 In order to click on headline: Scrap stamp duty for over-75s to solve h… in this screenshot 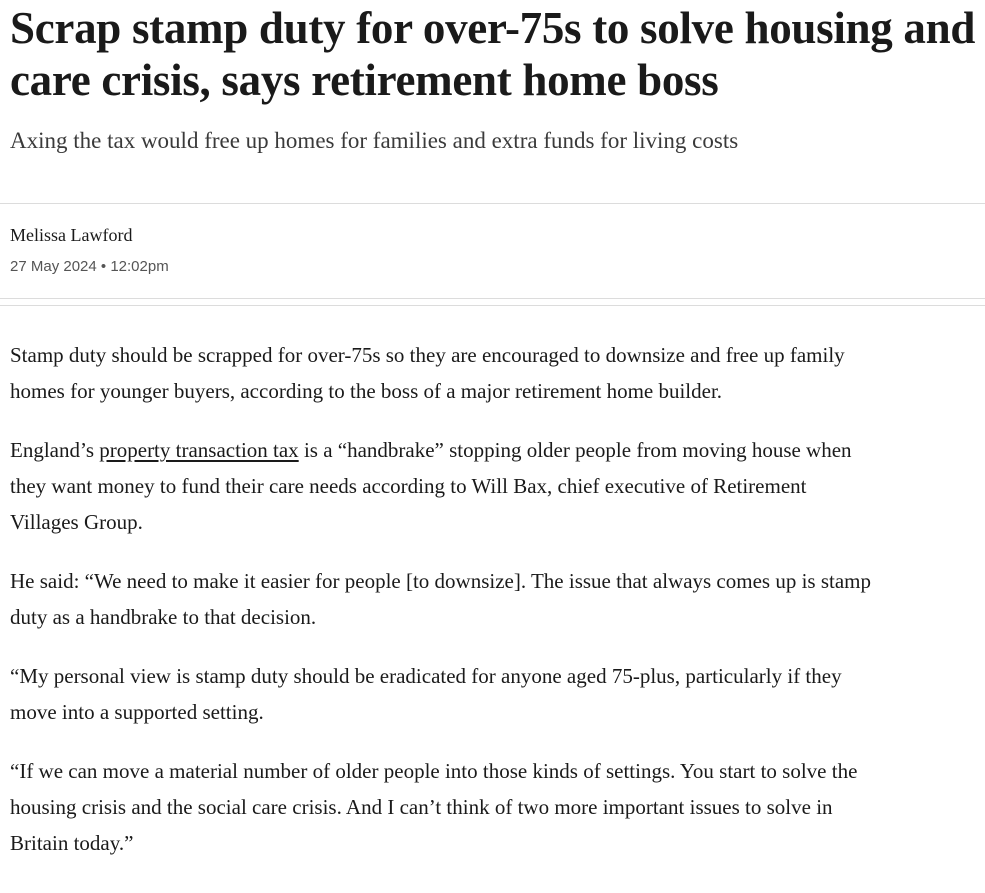, I will do `click(493, 54)`.